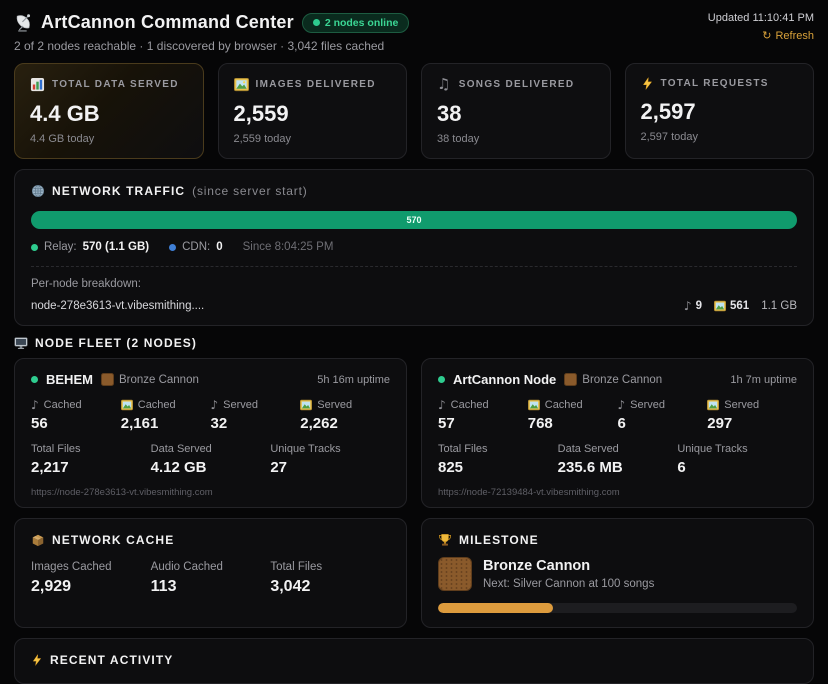 The height and width of the screenshot is (684, 828). What do you see at coordinates (119, 191) in the screenshot?
I see `network-traffic-label: NETWORK TRAFFIC` at bounding box center [119, 191].